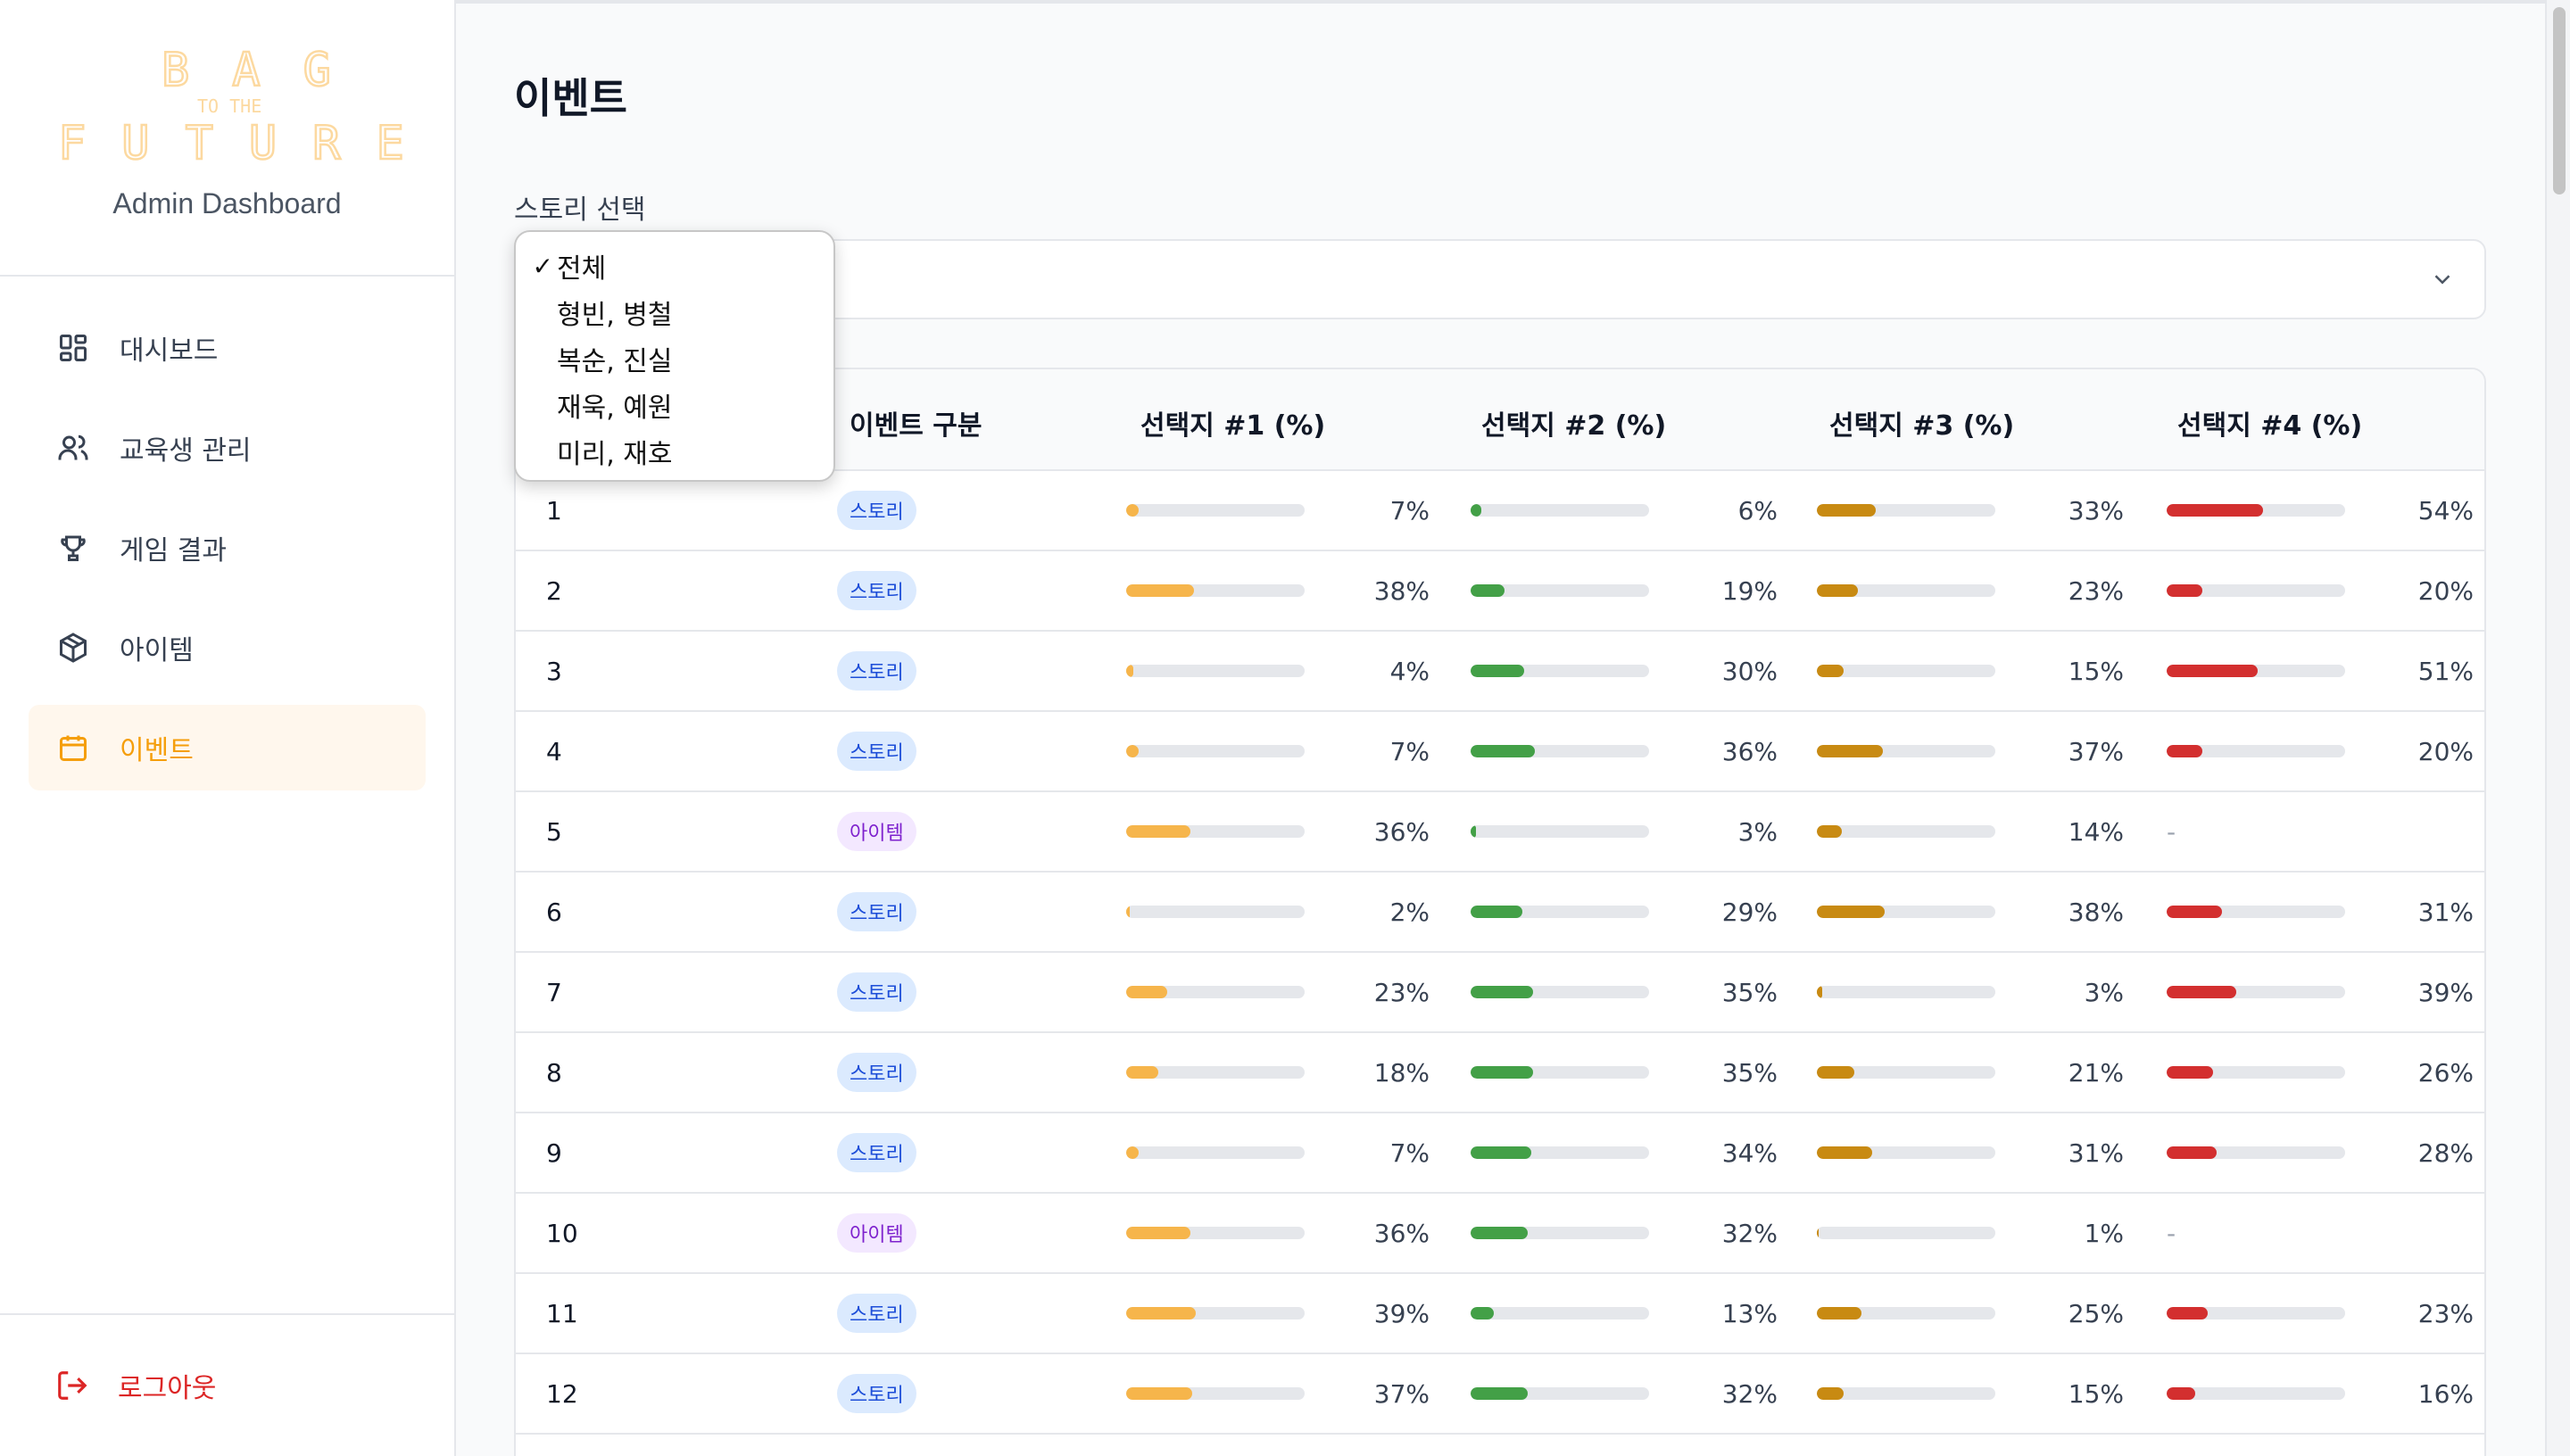  Describe the element at coordinates (543, 266) in the screenshot. I see `check-icon: ✓` at that location.